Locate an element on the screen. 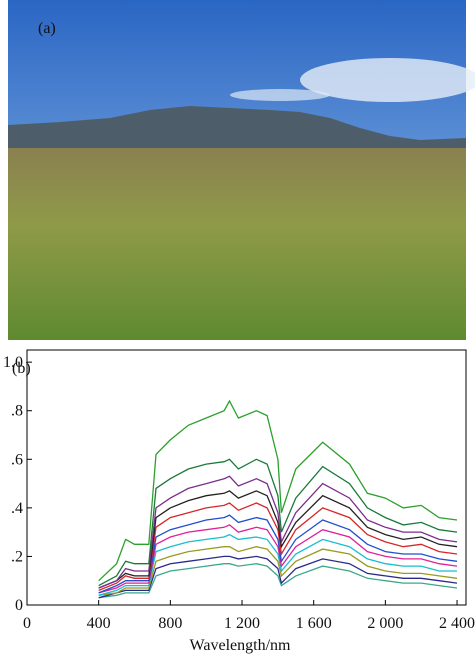 The height and width of the screenshot is (657, 475). x-tick-label: 0 is located at coordinates (27, 623).